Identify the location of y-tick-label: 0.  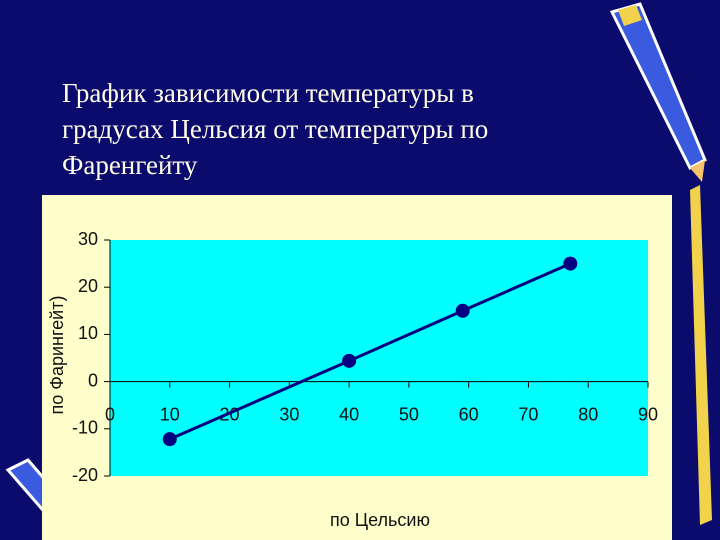
(93, 380).